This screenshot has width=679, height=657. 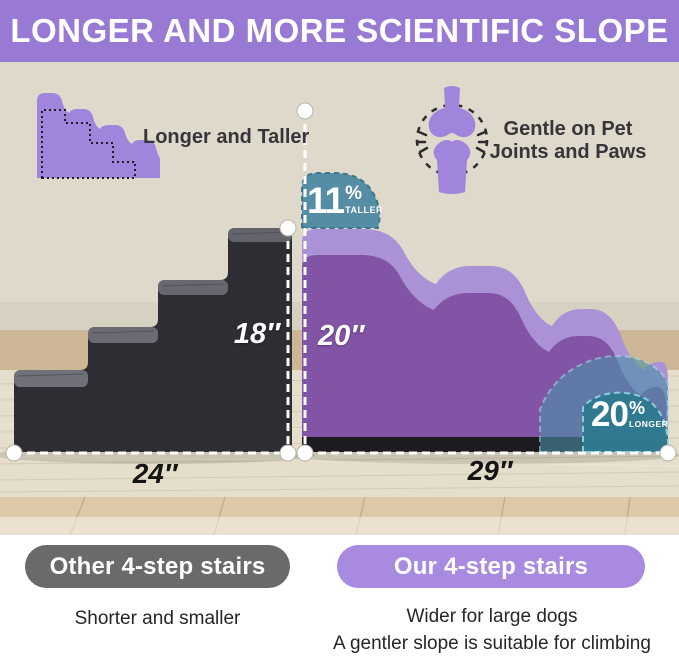 What do you see at coordinates (648, 424) in the screenshot?
I see `longer-badge-label: LONGER` at bounding box center [648, 424].